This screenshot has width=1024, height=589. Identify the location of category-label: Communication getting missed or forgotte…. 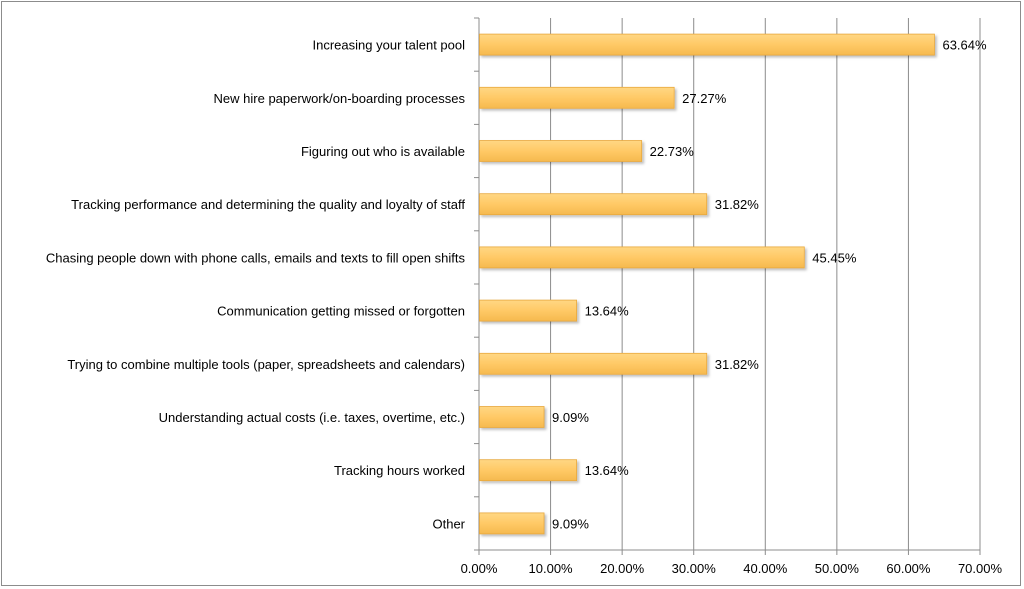
(341, 311).